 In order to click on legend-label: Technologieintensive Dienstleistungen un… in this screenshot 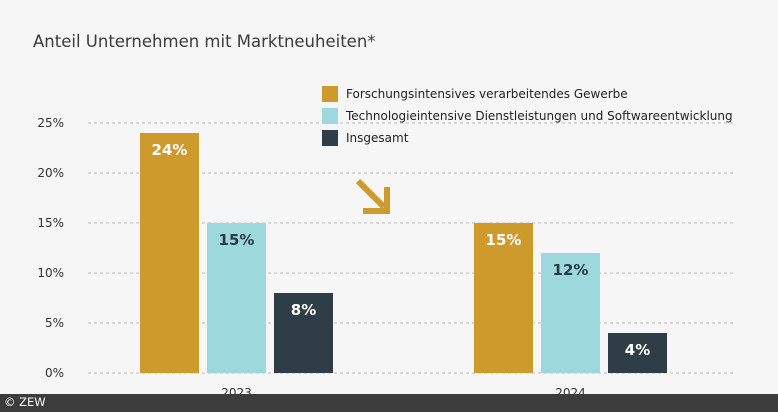, I will do `click(539, 116)`.